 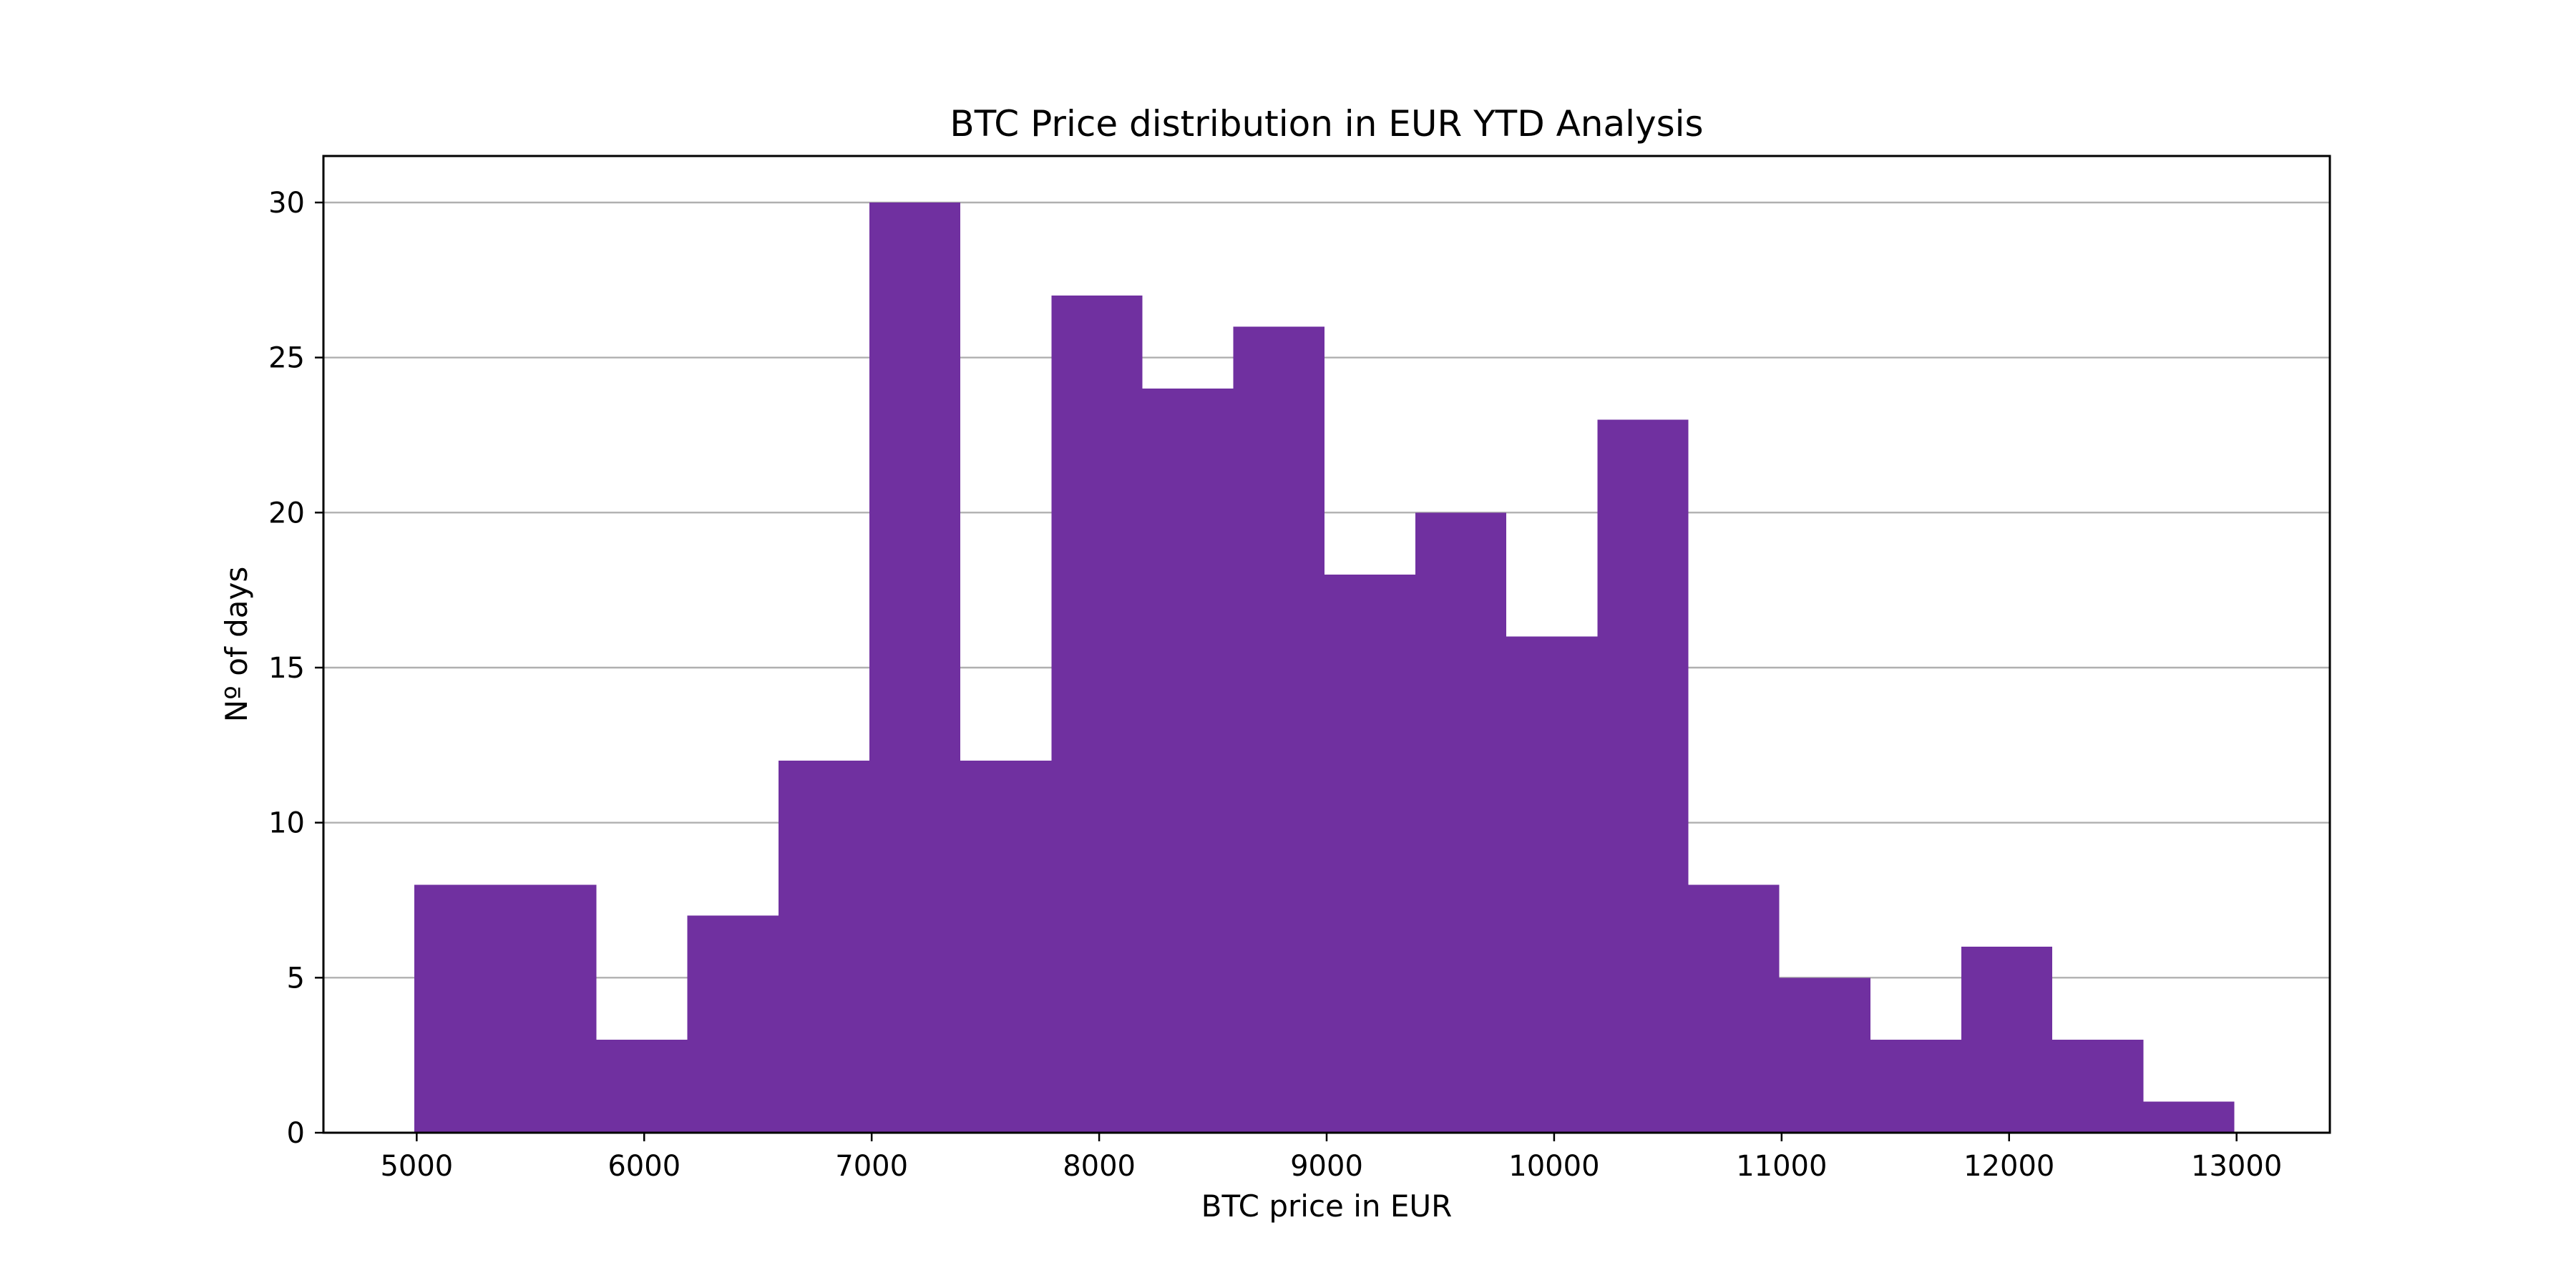 I want to click on x-tick-label: 9000, so click(x=1326, y=1166).